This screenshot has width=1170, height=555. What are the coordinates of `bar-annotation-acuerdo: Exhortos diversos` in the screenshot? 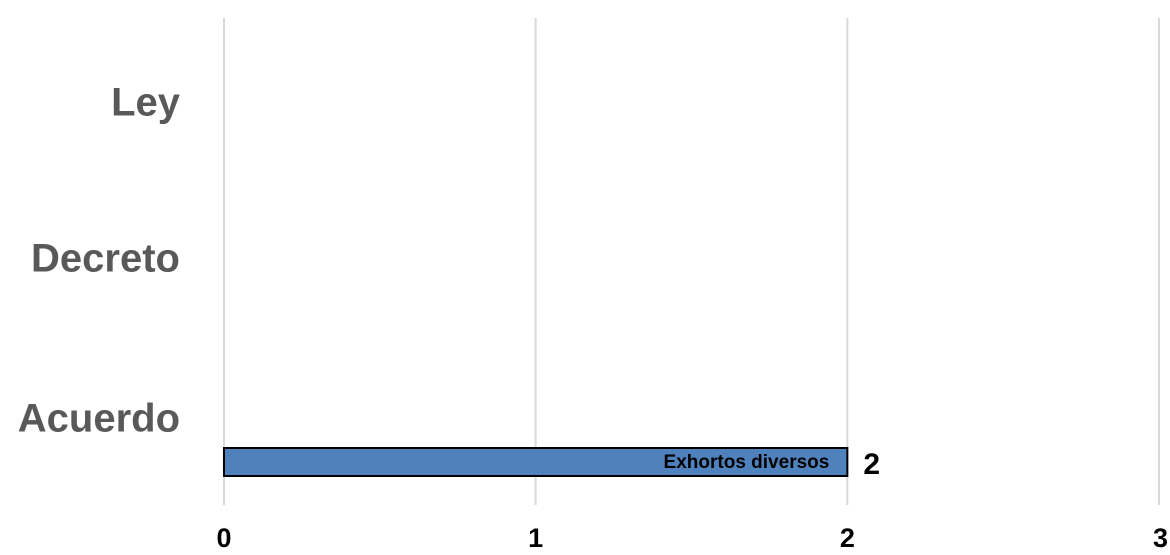 It's located at (747, 462).